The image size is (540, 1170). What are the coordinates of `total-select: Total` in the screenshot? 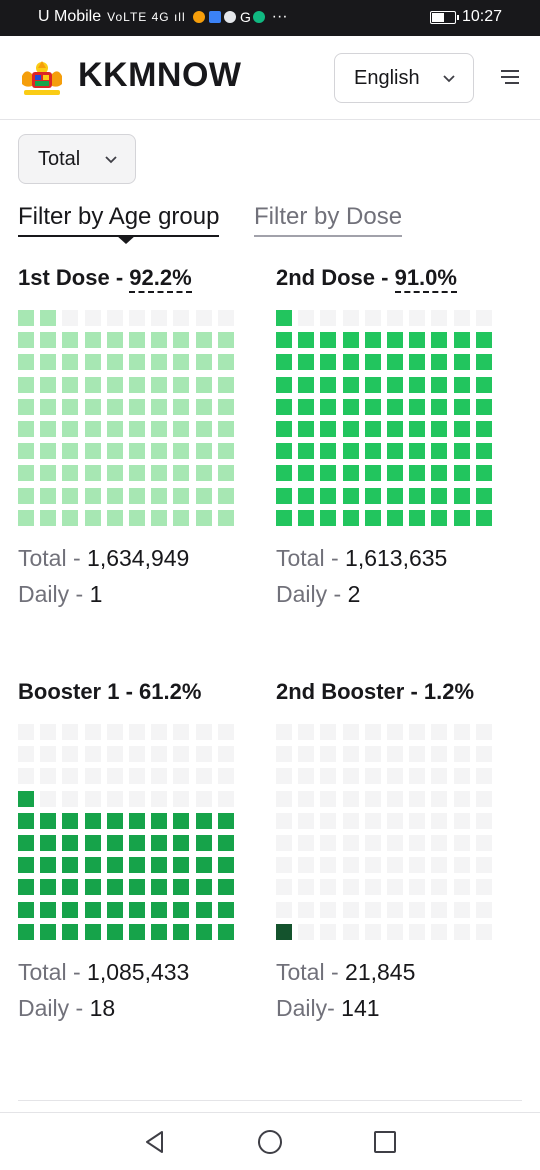 It's located at (77, 159).